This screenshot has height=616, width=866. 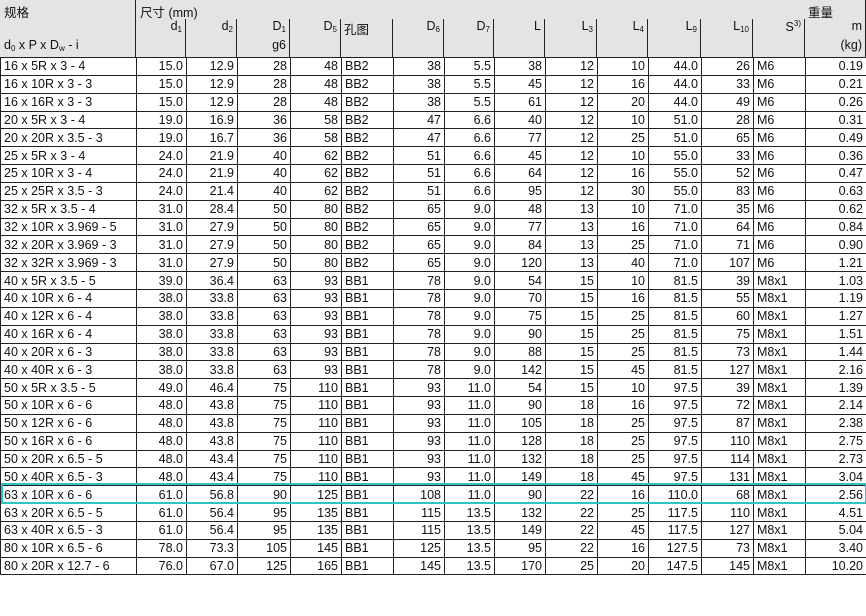 I want to click on spec-cell: 16 x 16R x 3 - 3, so click(x=68, y=102).